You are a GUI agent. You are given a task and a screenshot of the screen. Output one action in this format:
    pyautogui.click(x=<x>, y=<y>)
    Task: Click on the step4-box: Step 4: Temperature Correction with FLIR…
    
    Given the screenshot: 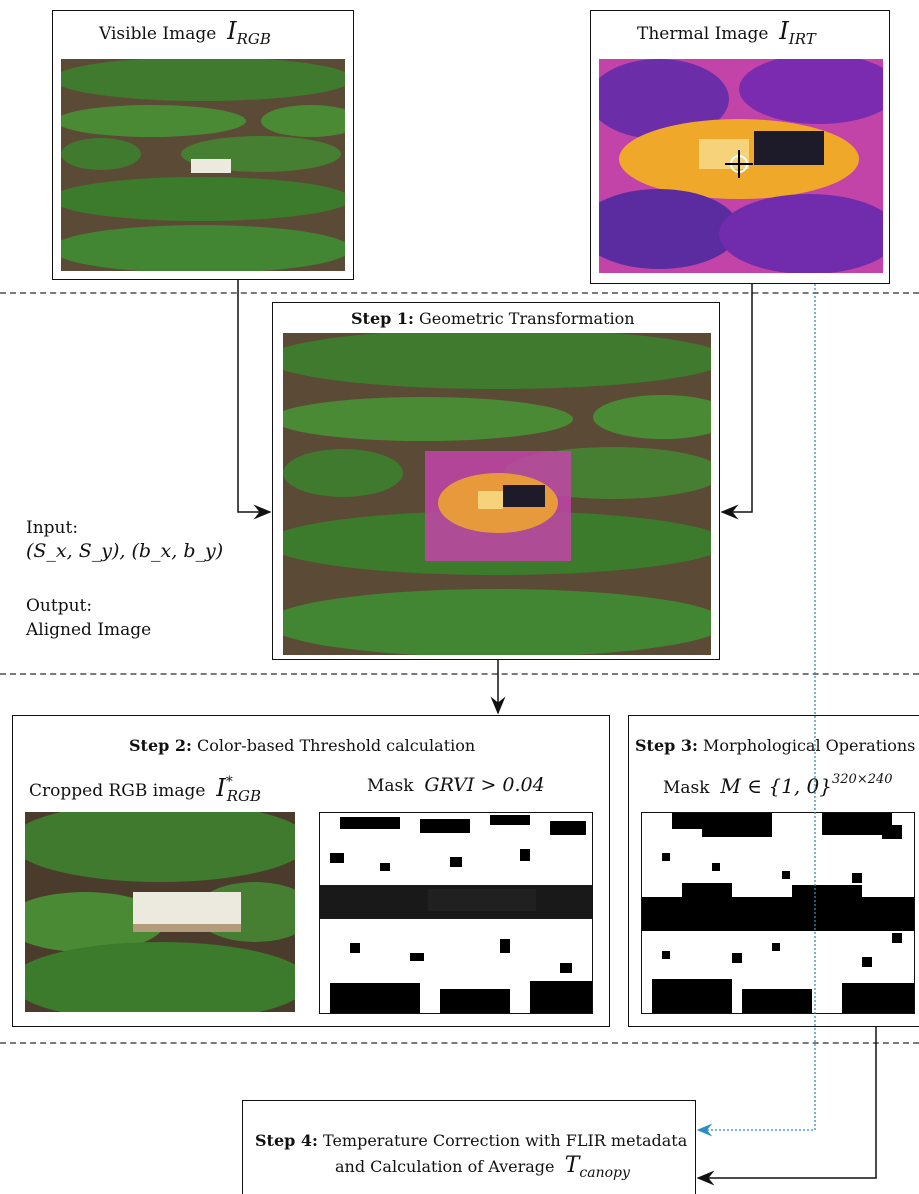 What is the action you would take?
    pyautogui.click(x=469, y=1147)
    